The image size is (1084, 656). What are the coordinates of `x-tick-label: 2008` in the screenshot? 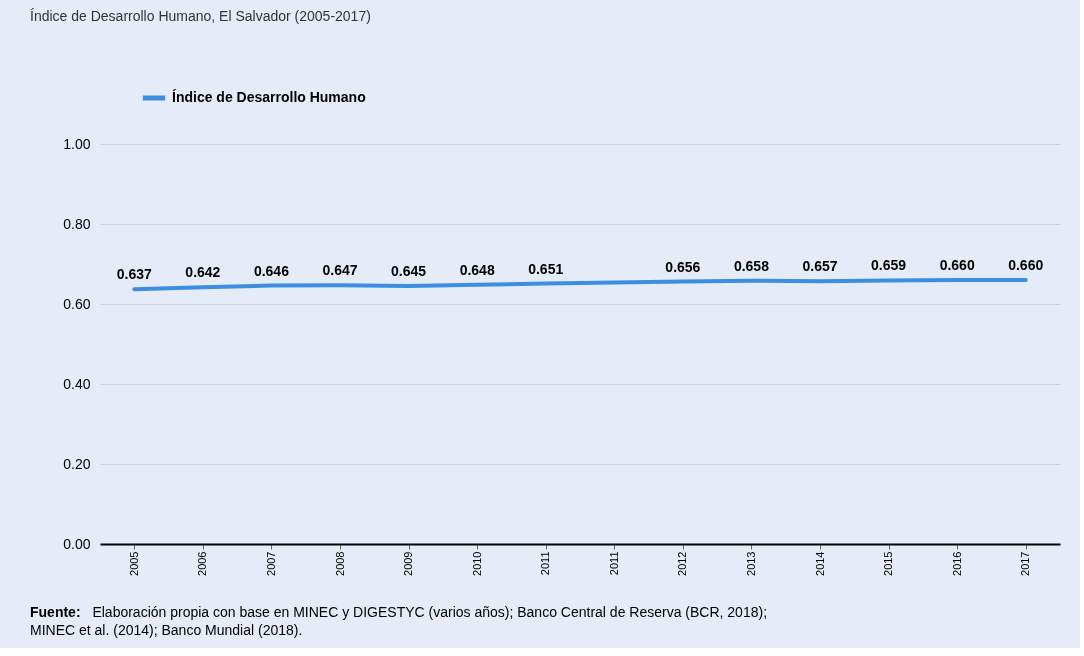 It's located at (339, 563).